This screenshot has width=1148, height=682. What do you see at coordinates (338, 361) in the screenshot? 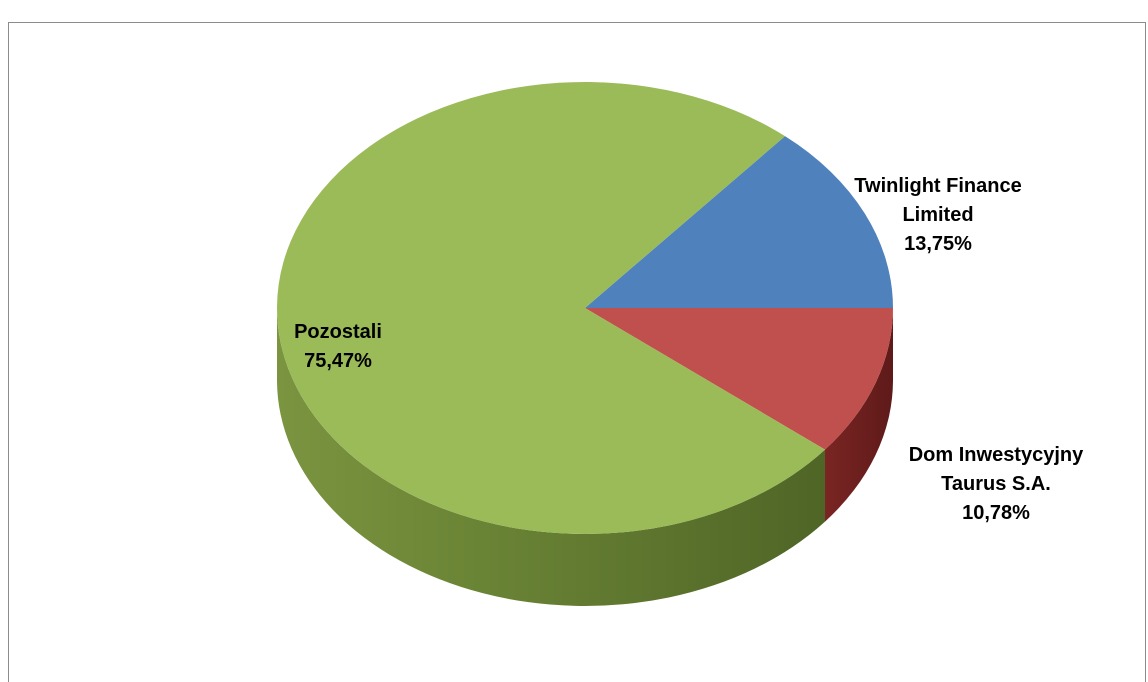
I see `slice-value-label: 75,47%` at bounding box center [338, 361].